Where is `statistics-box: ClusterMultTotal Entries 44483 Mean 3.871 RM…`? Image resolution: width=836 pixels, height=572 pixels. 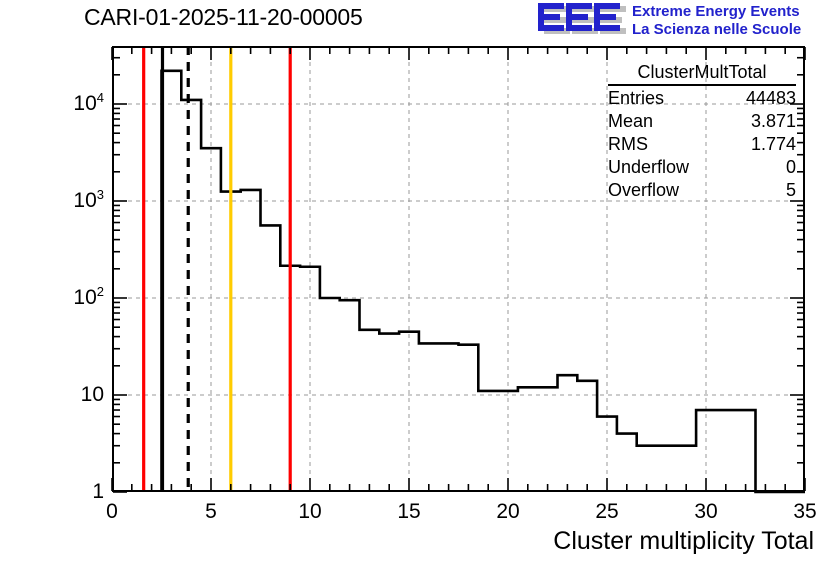
statistics-box: ClusterMultTotal Entries 44483 Mean 3.871 RM… is located at coordinates (702, 132).